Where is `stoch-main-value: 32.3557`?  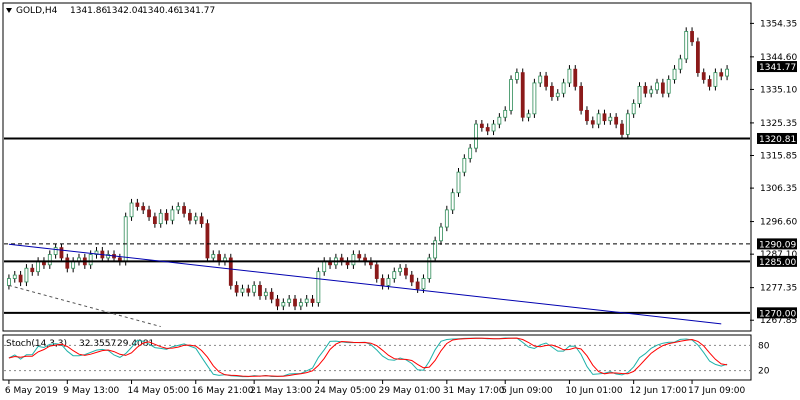
stoch-main-value: 32.3557 is located at coordinates (97, 344).